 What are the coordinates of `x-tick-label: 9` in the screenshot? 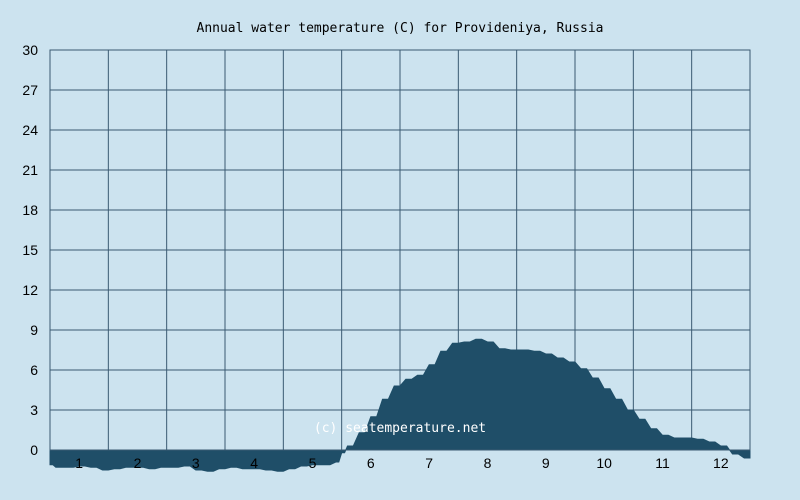 It's located at (546, 463).